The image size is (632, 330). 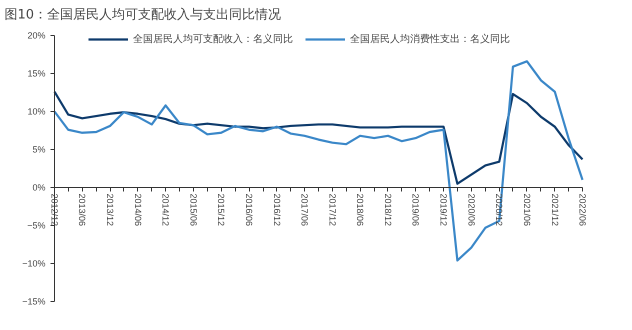 I want to click on legend-label: 全国居民人均消费性支出：名义同比, so click(x=430, y=39).